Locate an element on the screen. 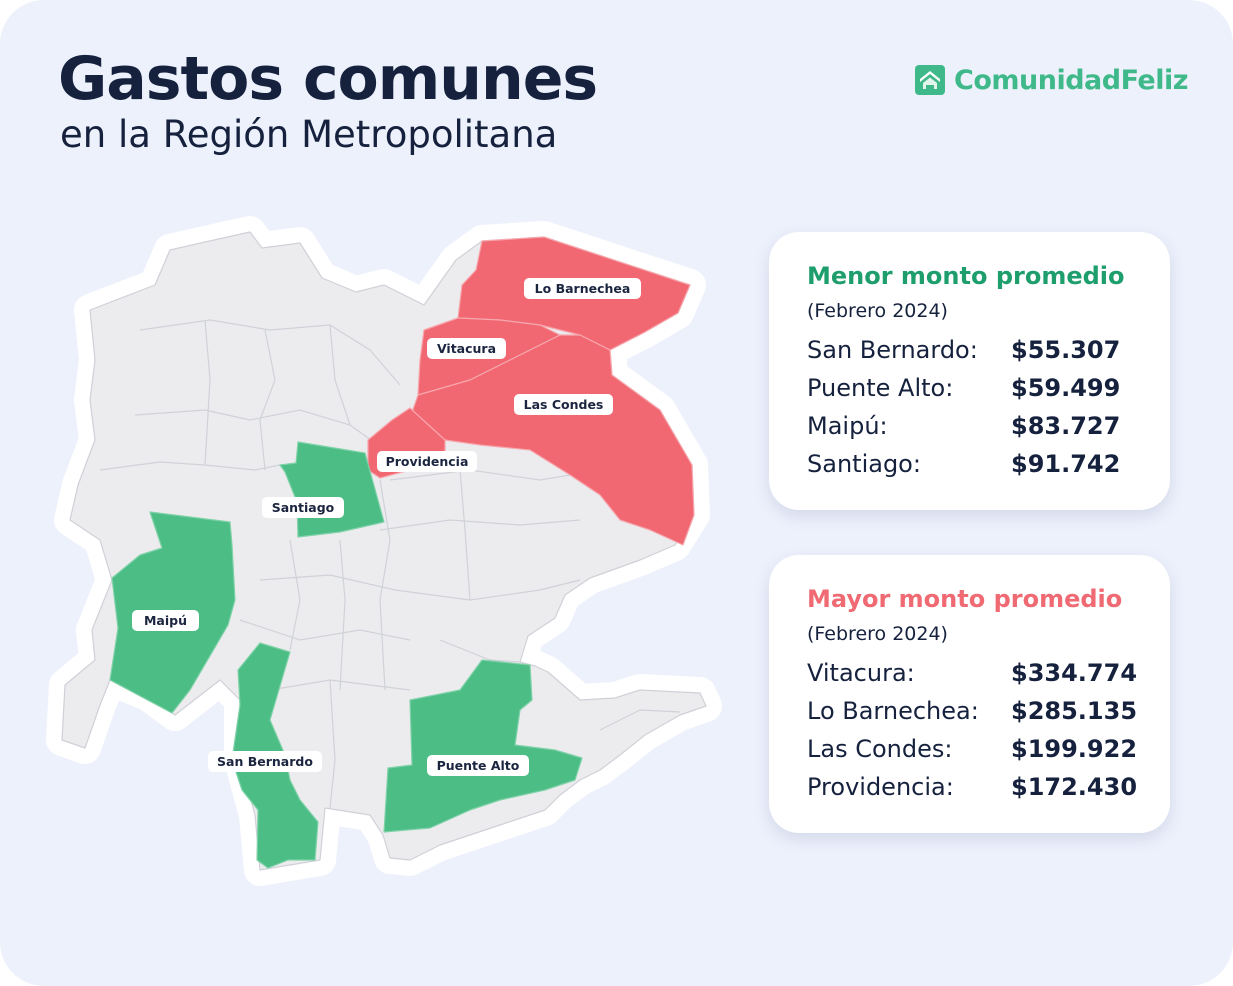 This screenshot has width=1233, height=986. label-santiago-text: Santiago is located at coordinates (303, 507).